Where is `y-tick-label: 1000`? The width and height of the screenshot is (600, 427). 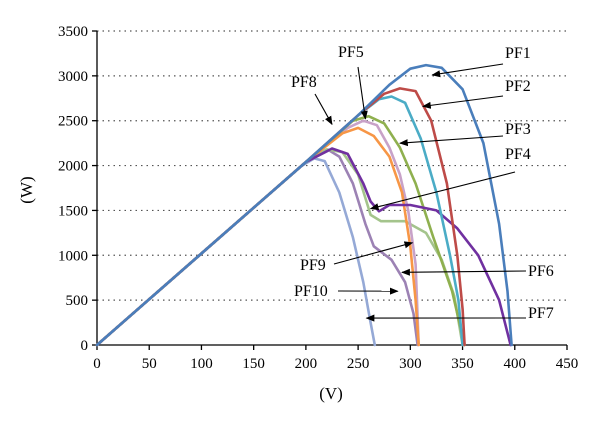
y-tick-label: 1000 is located at coordinates (73, 256).